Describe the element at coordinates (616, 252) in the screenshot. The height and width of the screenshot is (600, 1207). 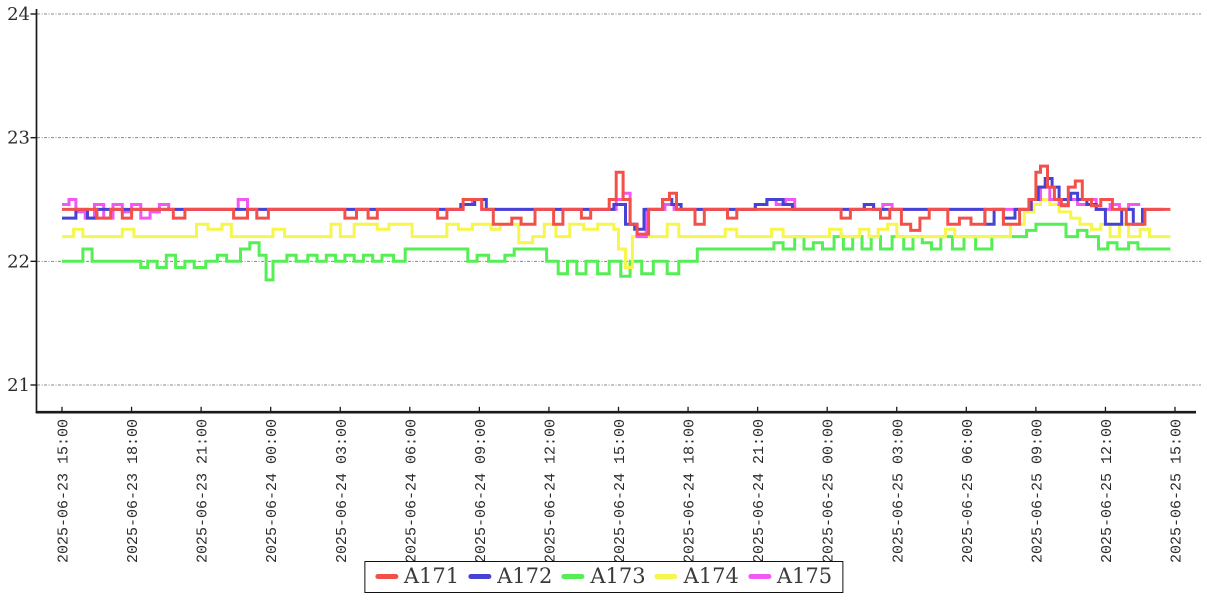
I see `series-line-a173` at that location.